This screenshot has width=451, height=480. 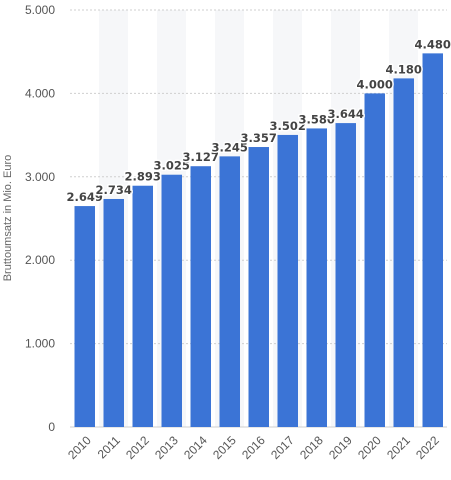 I want to click on data-label: 2.649, so click(x=85, y=197).